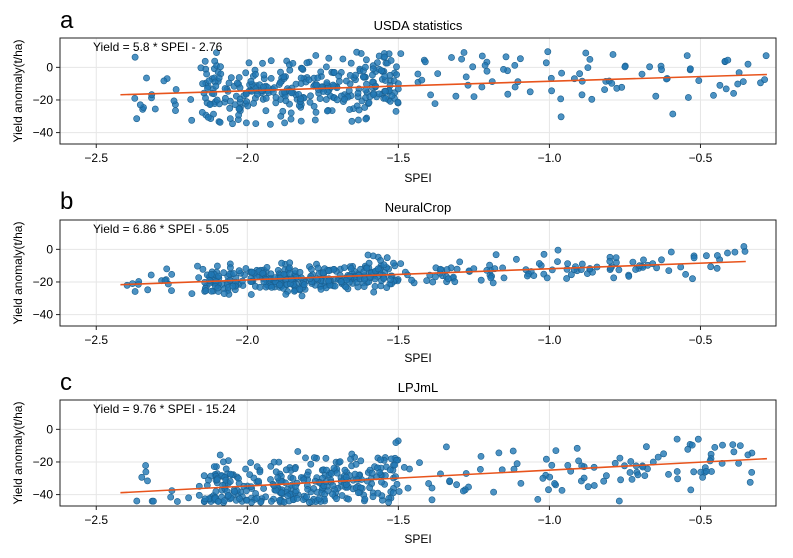 The image size is (793, 558). What do you see at coordinates (417, 358) in the screenshot?
I see `x-axis-label: SPEI` at bounding box center [417, 358].